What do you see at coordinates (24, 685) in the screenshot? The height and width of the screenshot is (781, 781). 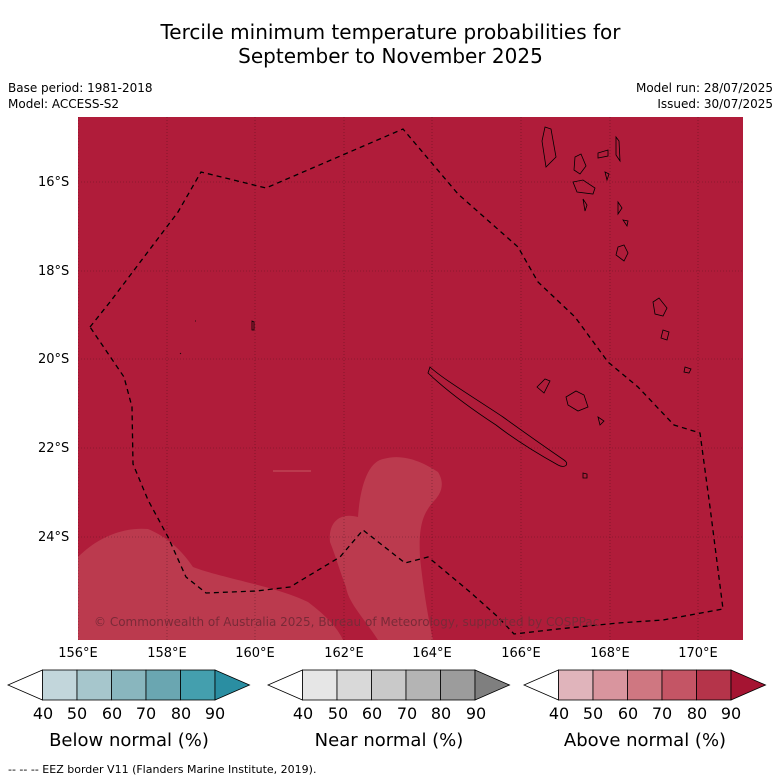 I see `colorbar-below-min-triangle` at bounding box center [24, 685].